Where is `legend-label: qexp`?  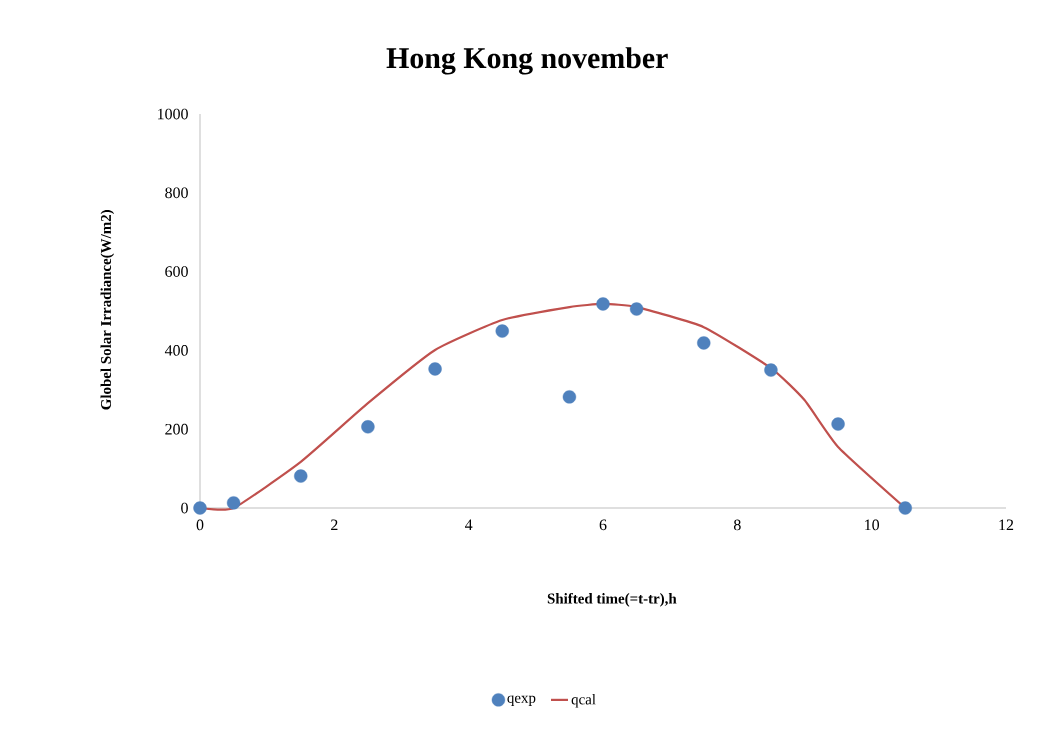
legend-label: qexp is located at coordinates (521, 700).